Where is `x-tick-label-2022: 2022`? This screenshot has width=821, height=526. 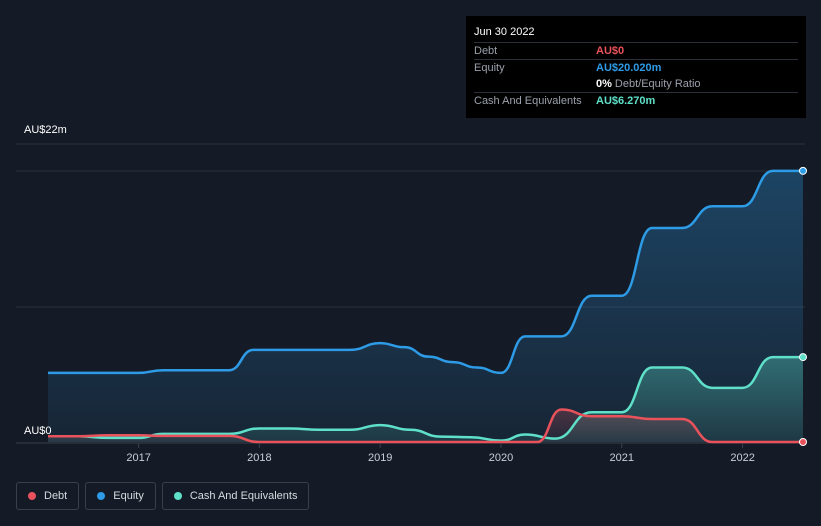 x-tick-label-2022: 2022 is located at coordinates (742, 458).